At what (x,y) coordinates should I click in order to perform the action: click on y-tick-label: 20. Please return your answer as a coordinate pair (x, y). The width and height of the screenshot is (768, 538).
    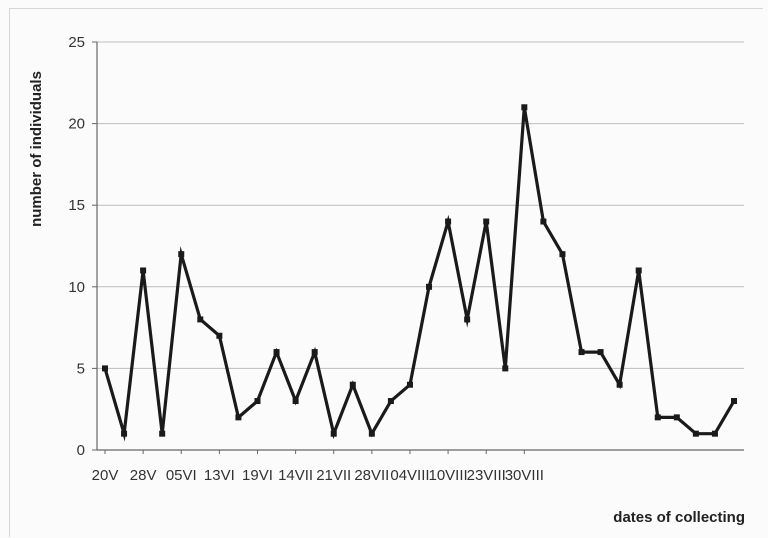
    Looking at the image, I should click on (76, 124).